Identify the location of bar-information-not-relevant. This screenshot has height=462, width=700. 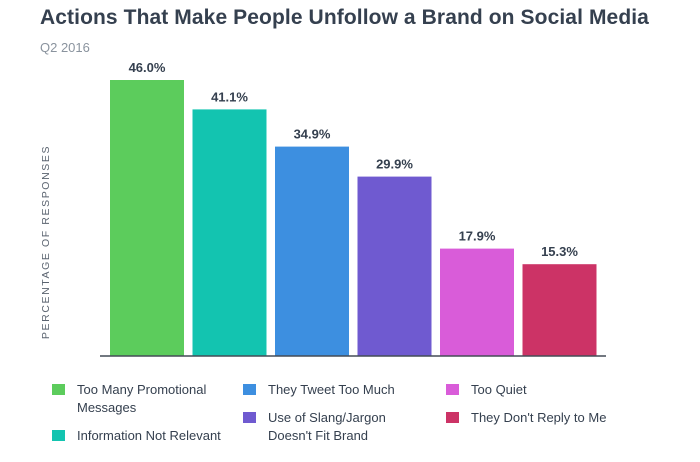
(229, 233).